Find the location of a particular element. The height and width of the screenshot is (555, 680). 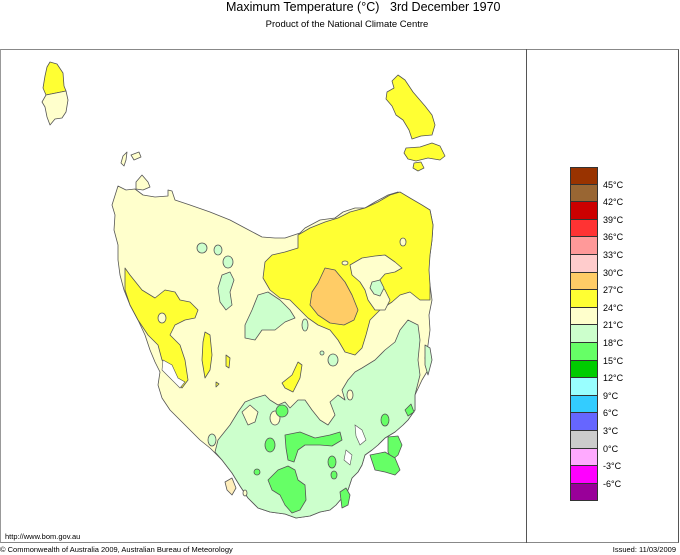

legend-label: 9°C is located at coordinates (611, 395).